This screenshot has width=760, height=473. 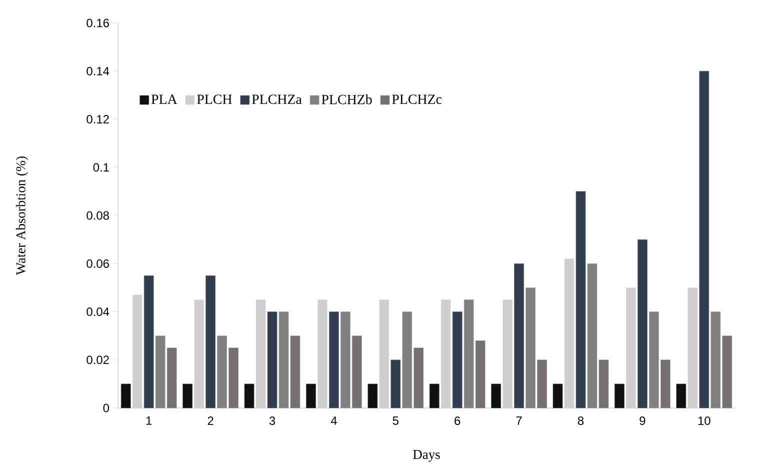 I want to click on x-tick-label: 3, so click(x=272, y=420).